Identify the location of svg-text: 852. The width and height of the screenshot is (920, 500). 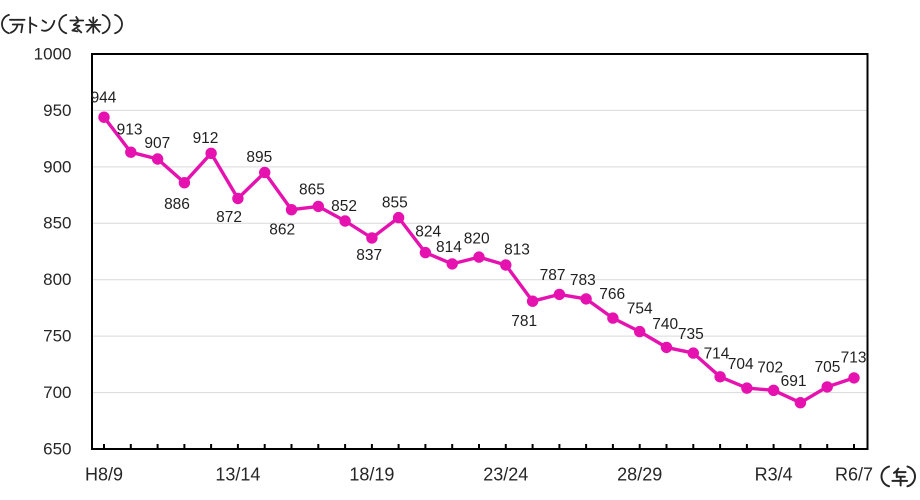
(344, 206).